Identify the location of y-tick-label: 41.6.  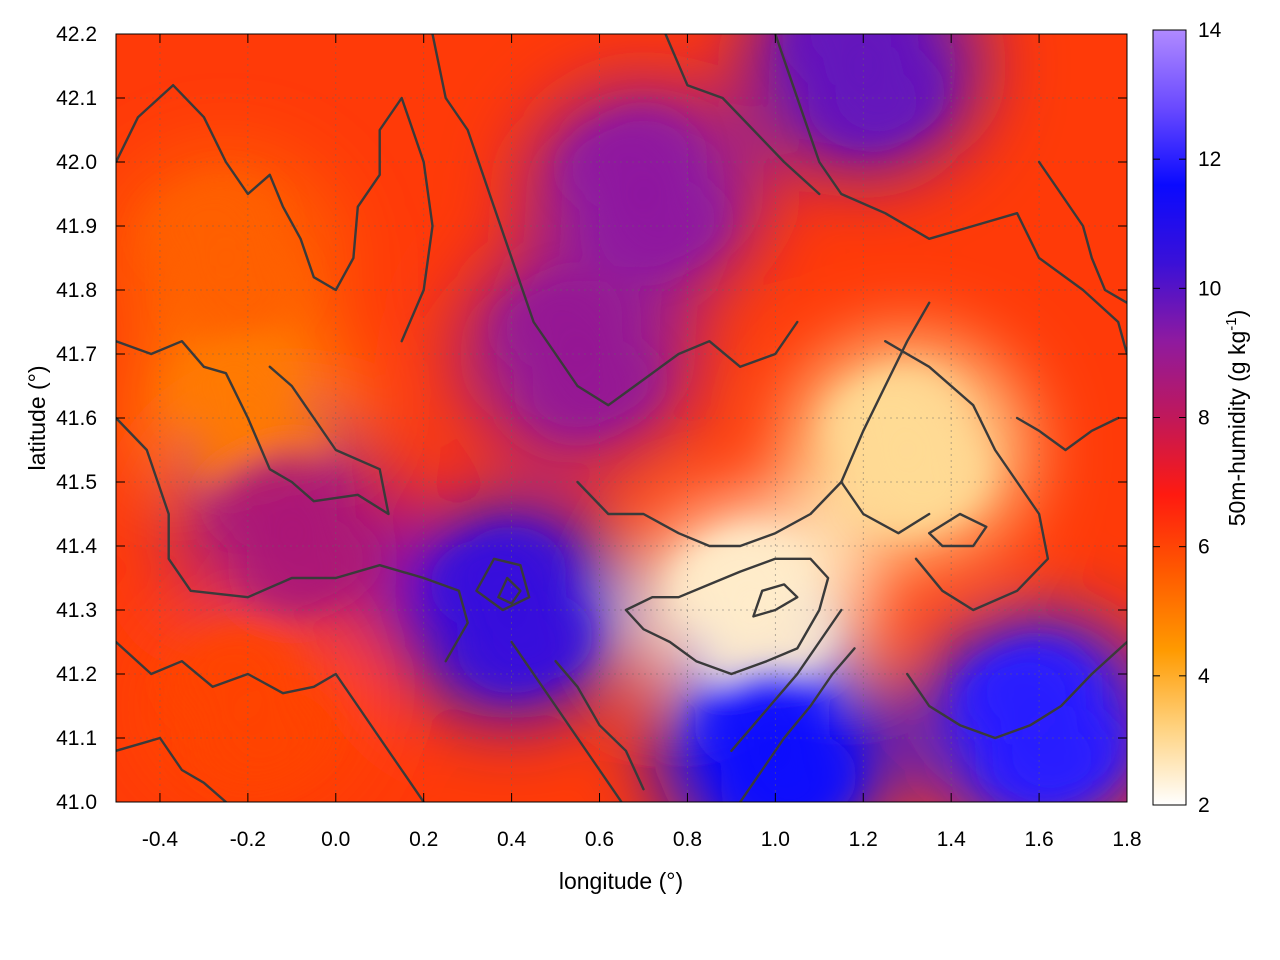
(76, 418).